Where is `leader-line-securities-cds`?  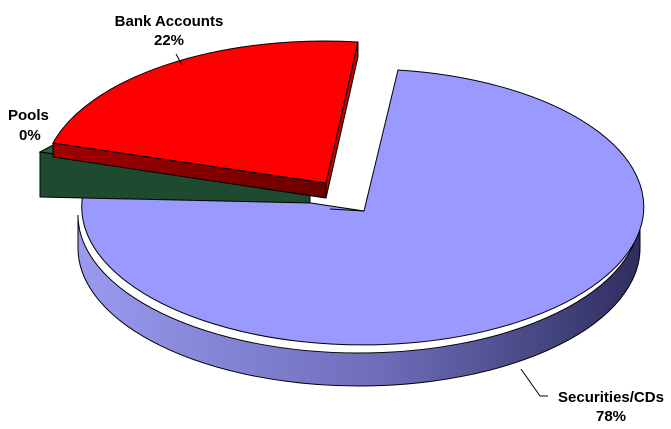 leader-line-securities-cds is located at coordinates (530, 382).